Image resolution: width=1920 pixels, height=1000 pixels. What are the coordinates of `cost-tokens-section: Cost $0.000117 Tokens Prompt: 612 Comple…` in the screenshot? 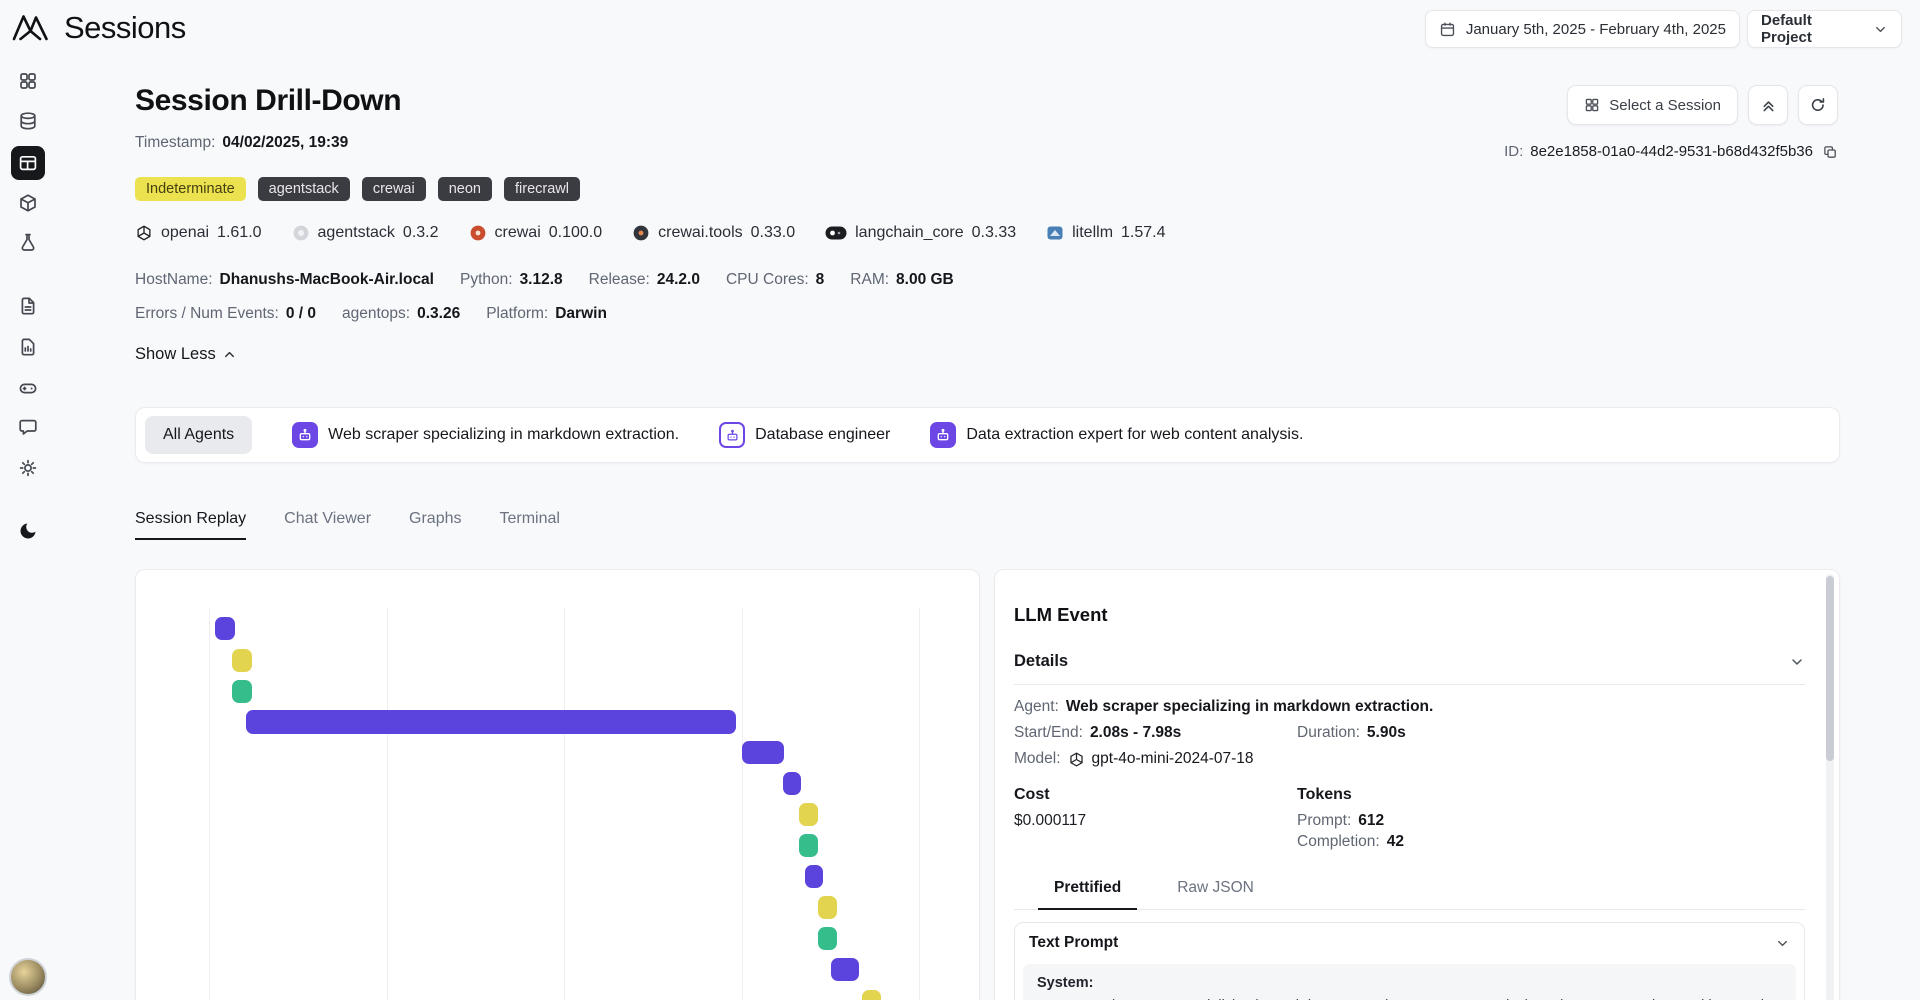 It's located at (1409, 818).